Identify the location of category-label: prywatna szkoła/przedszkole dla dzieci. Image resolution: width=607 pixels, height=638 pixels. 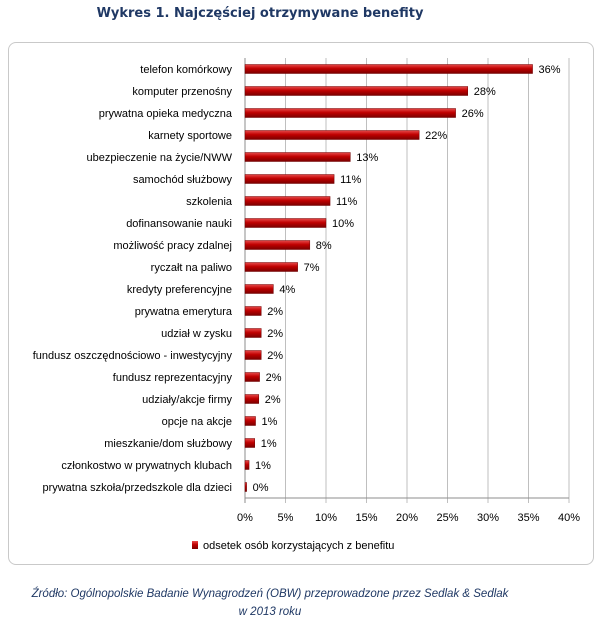
(137, 488).